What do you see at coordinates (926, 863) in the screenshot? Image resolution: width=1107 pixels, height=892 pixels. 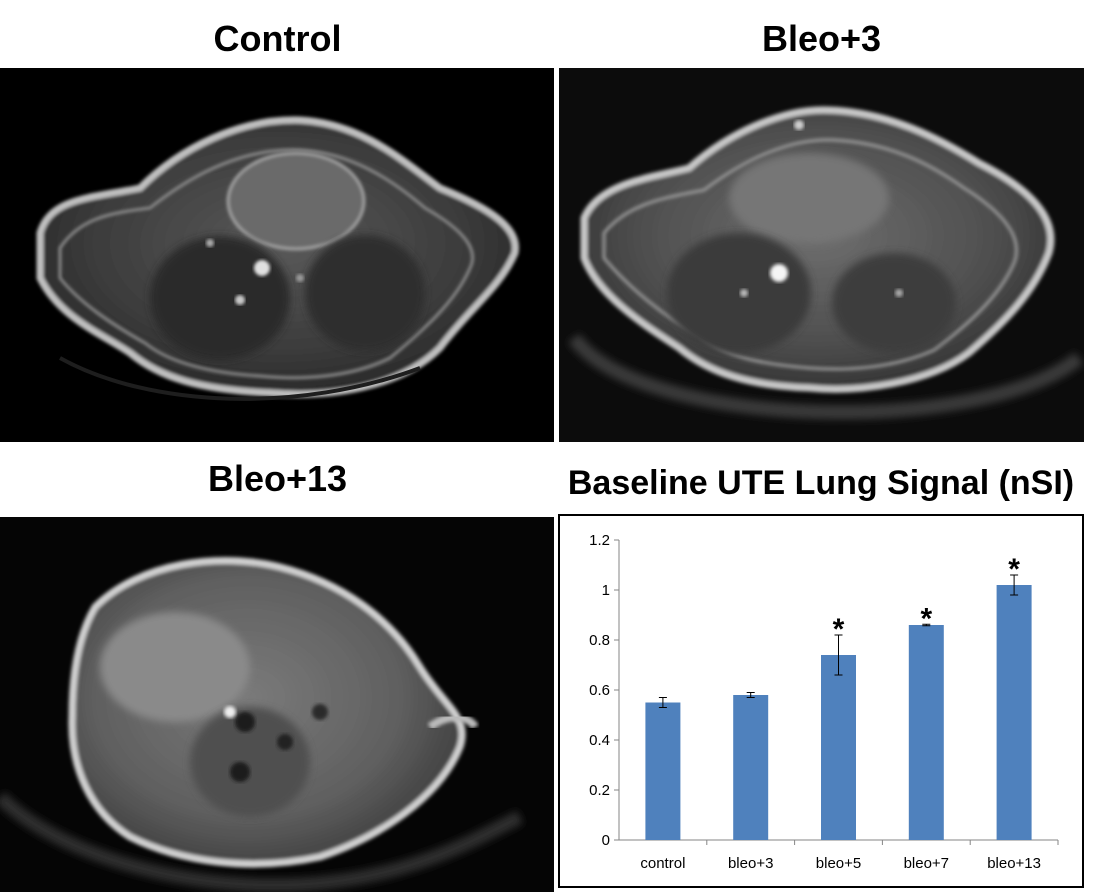 I see `category-label: bleo+7` at bounding box center [926, 863].